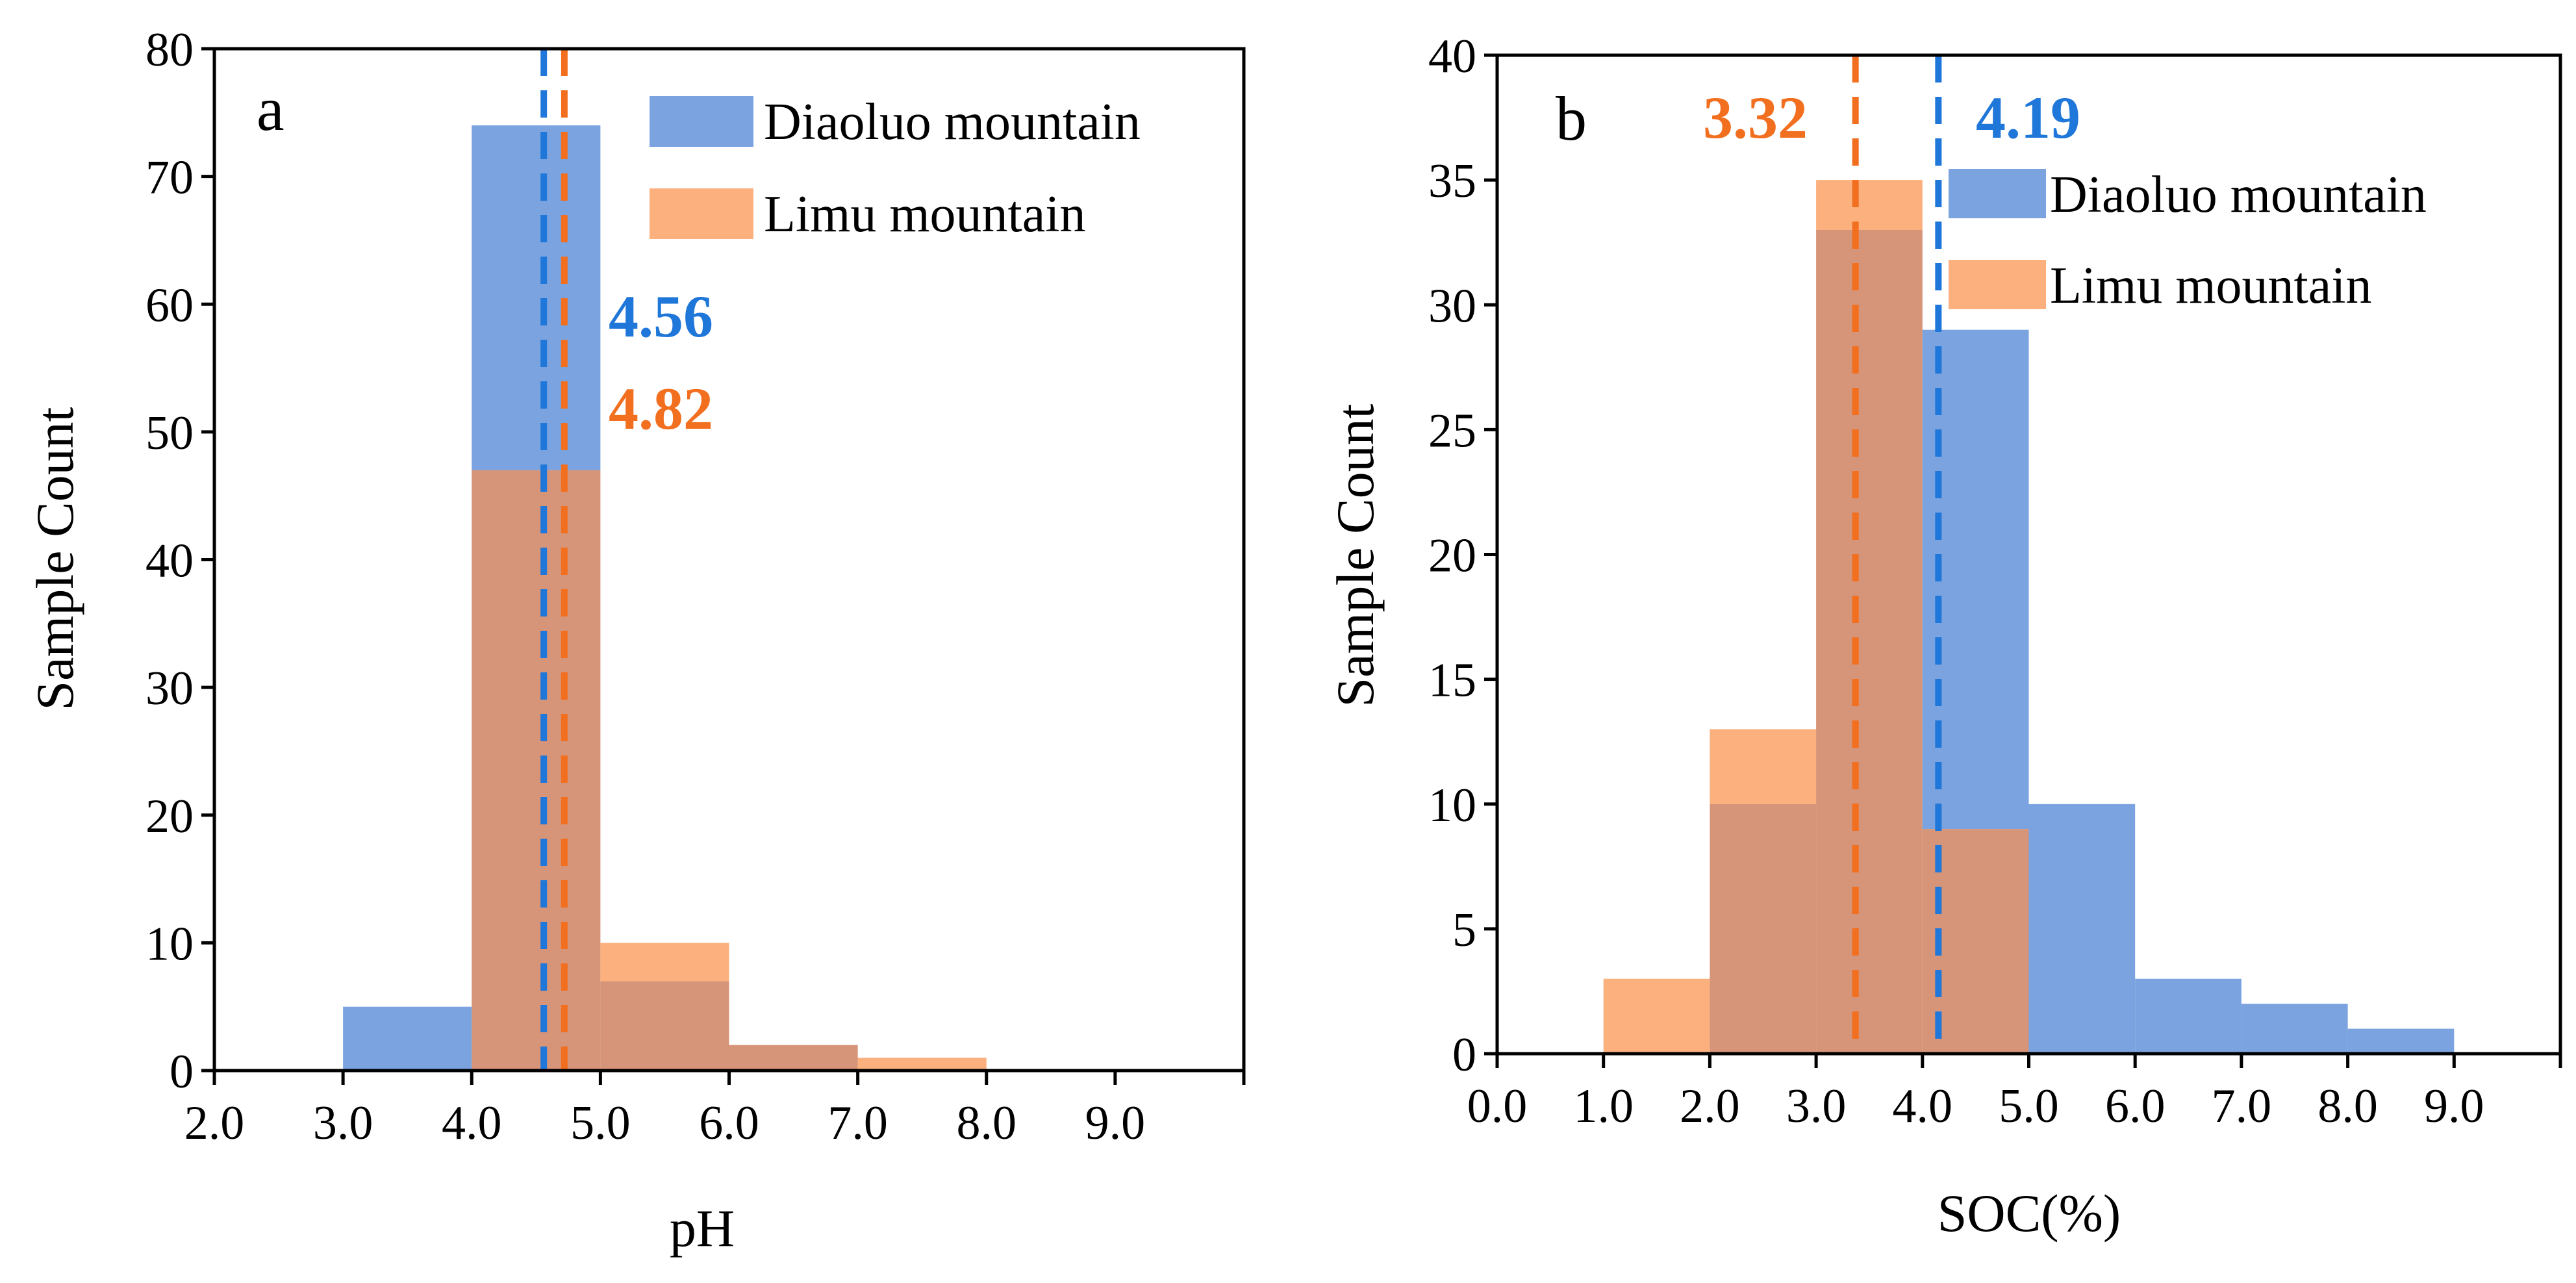  What do you see at coordinates (2454, 1106) in the screenshot?
I see `x-tick-label-b-9: 9.0` at bounding box center [2454, 1106].